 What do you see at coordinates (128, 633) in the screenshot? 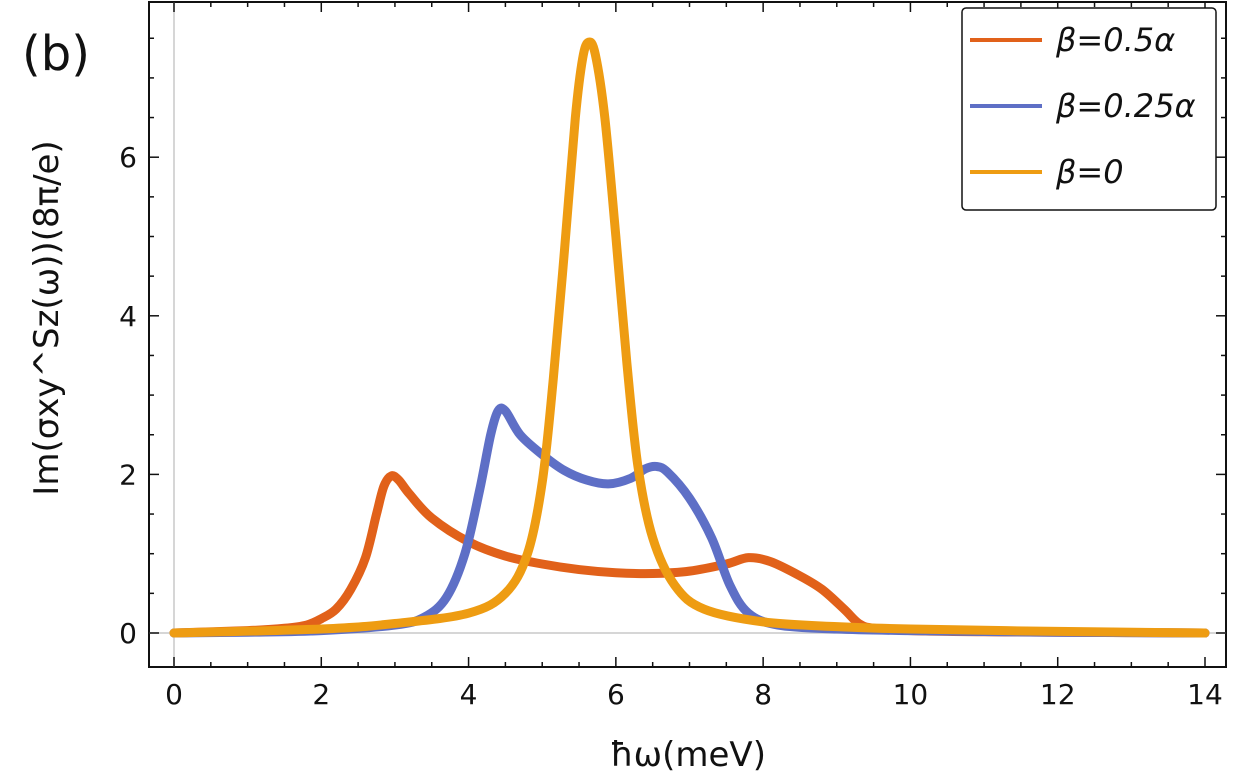
I see `y-tick-label: 0` at bounding box center [128, 633].